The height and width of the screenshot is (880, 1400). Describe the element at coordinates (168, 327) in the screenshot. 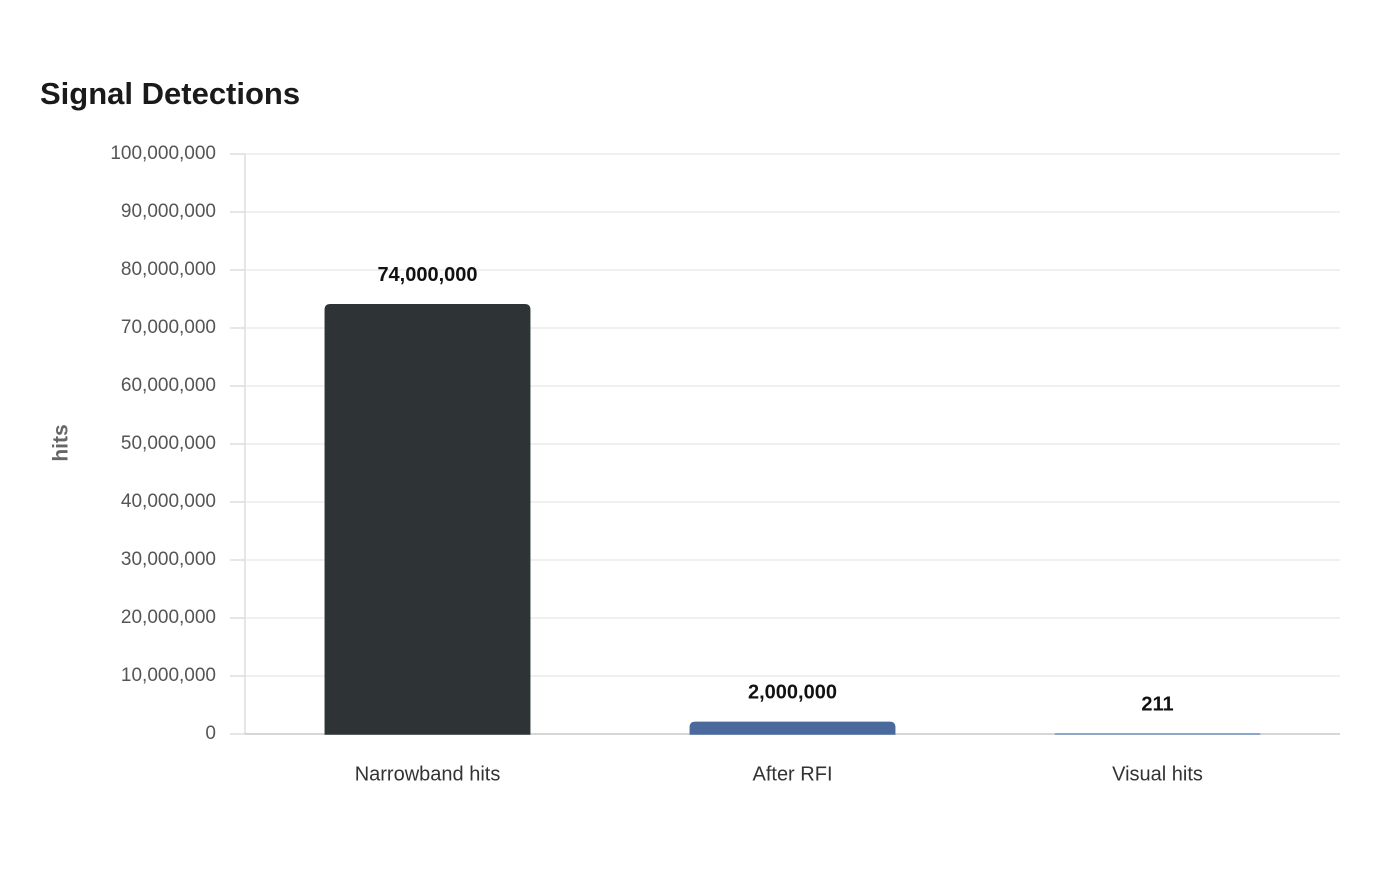

I see `y-tick-label: 70,000,000` at that location.